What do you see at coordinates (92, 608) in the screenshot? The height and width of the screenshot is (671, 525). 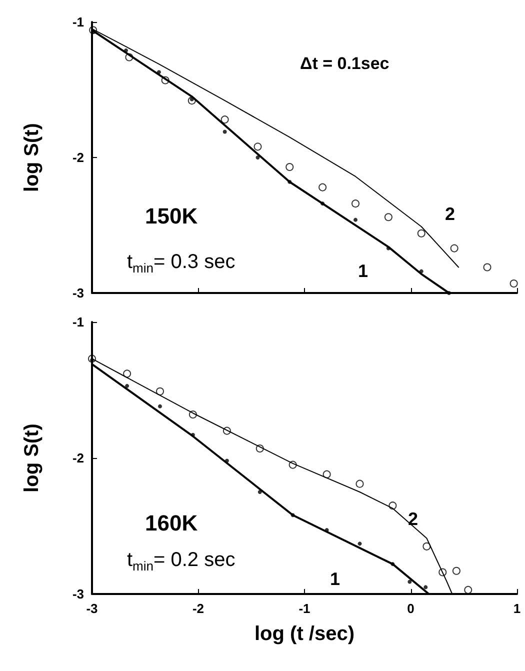 I see `x-tick-label: -3` at bounding box center [92, 608].